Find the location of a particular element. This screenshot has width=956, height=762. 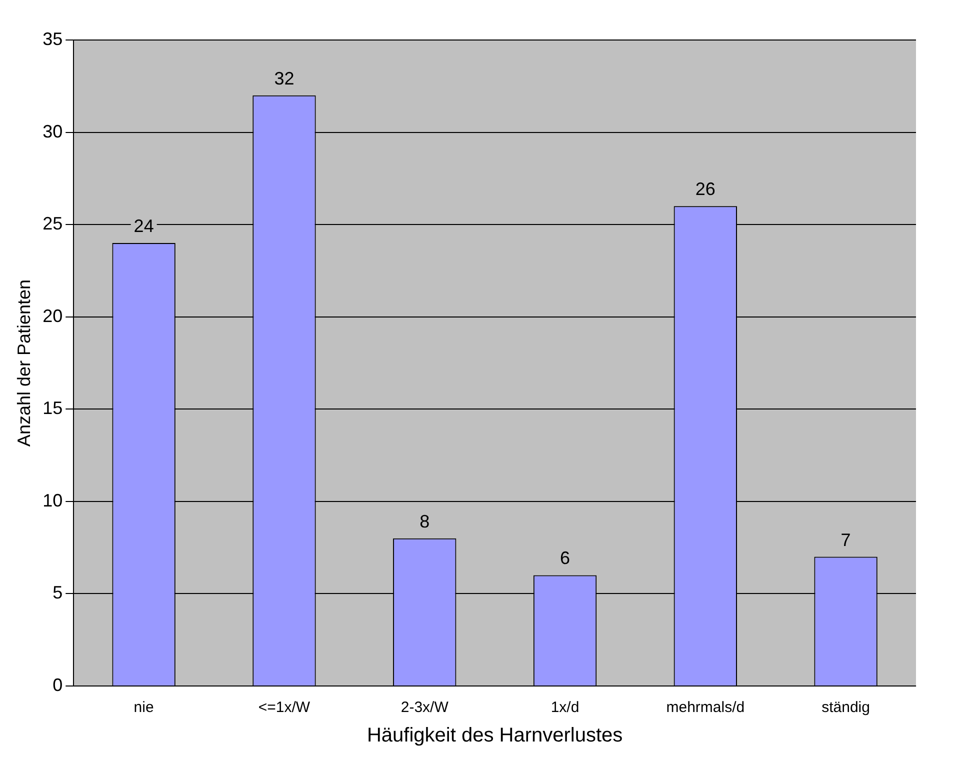

data-label: 24 is located at coordinates (144, 226).